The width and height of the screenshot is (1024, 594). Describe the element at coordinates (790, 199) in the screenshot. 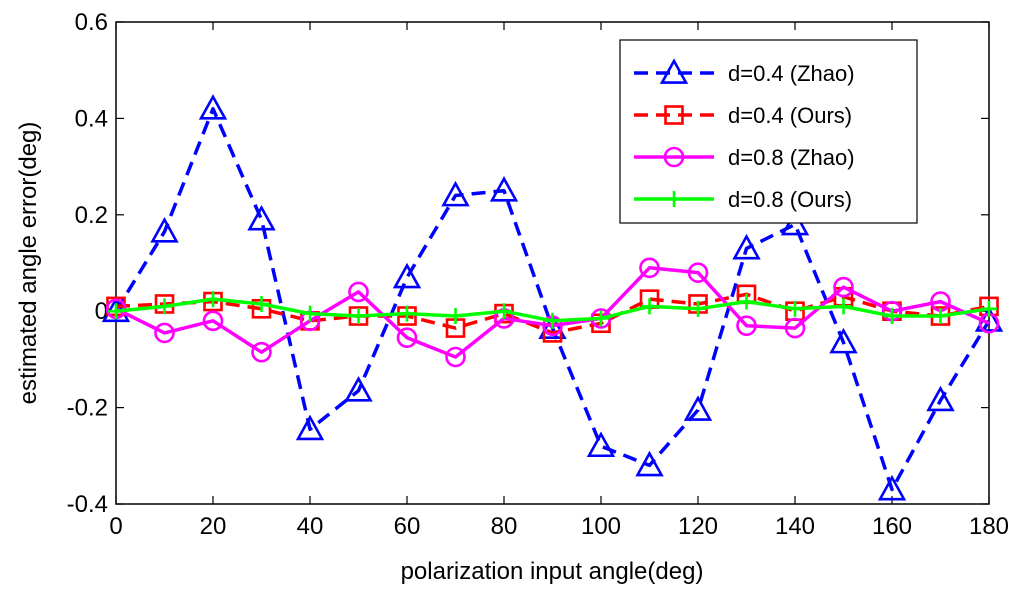

I see `legend-label: d=0.8 (Ours)` at that location.